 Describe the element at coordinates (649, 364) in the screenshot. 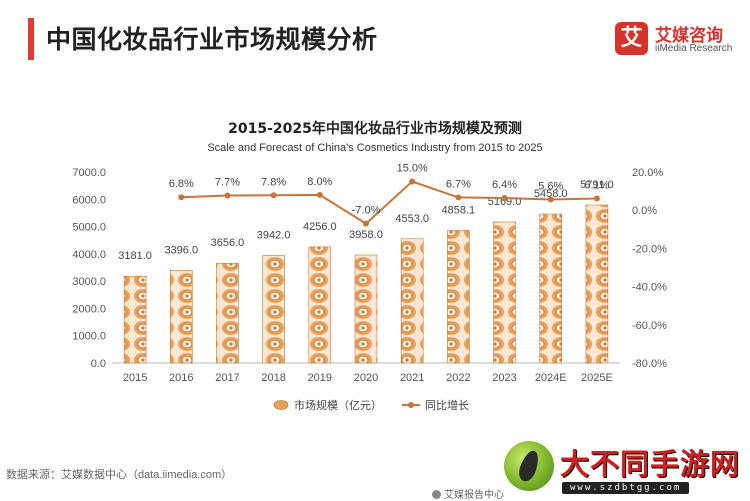

I see `y-right-tick-label: -80.0%` at that location.